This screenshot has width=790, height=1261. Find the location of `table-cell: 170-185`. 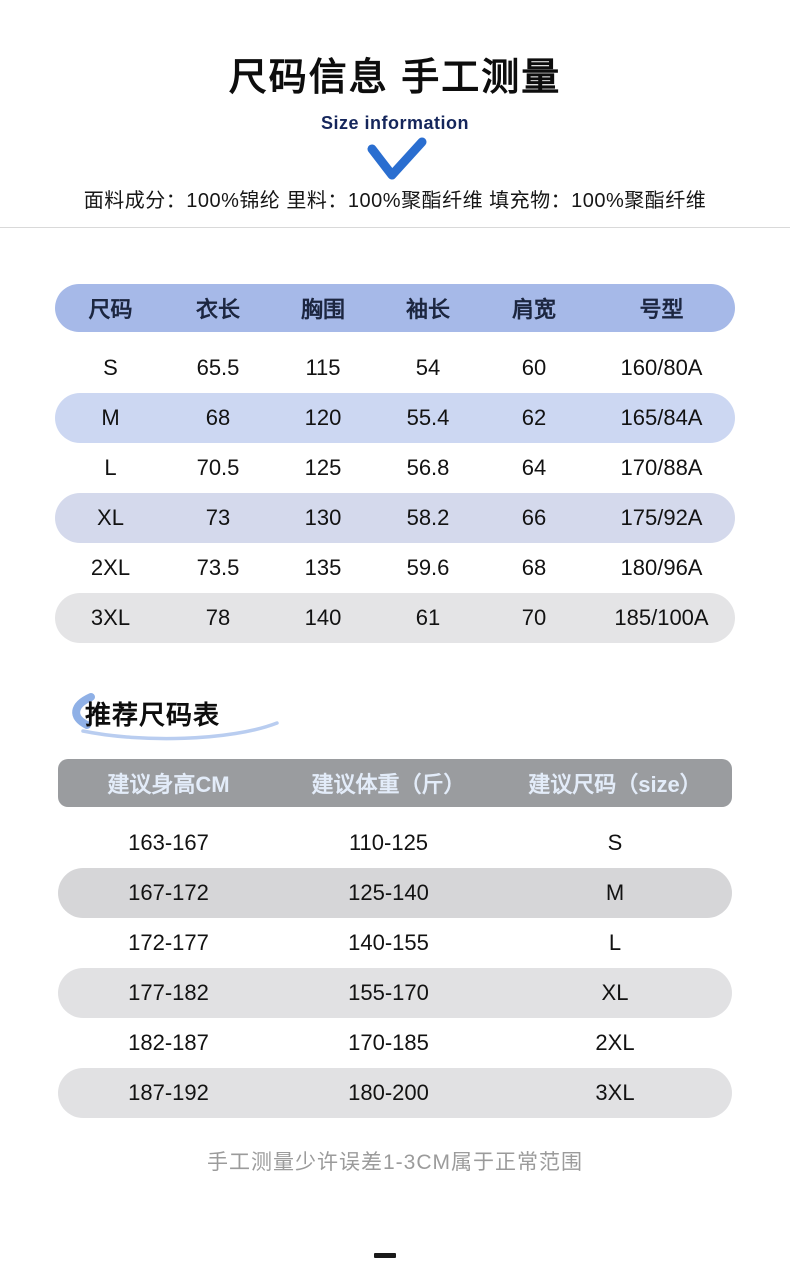

table-cell: 170-185 is located at coordinates (388, 1042).